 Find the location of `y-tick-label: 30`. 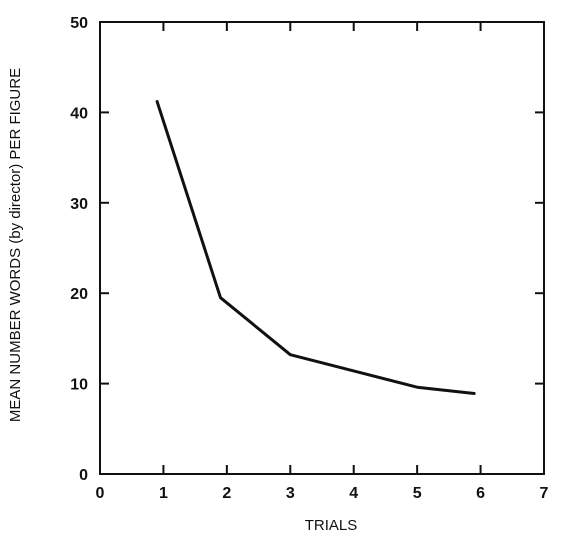

y-tick-label: 30 is located at coordinates (79, 204).